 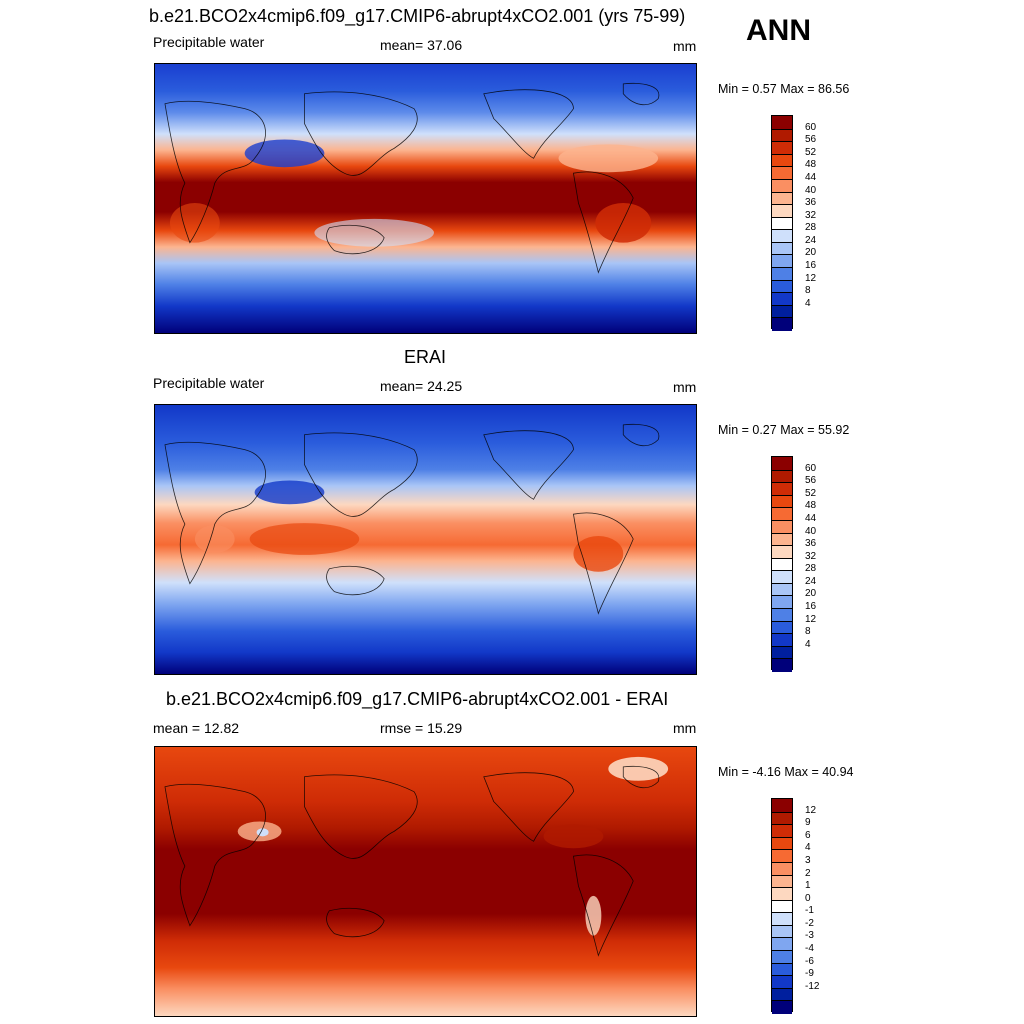 What do you see at coordinates (685, 728) in the screenshot?
I see `panel3-units-label: mm` at bounding box center [685, 728].